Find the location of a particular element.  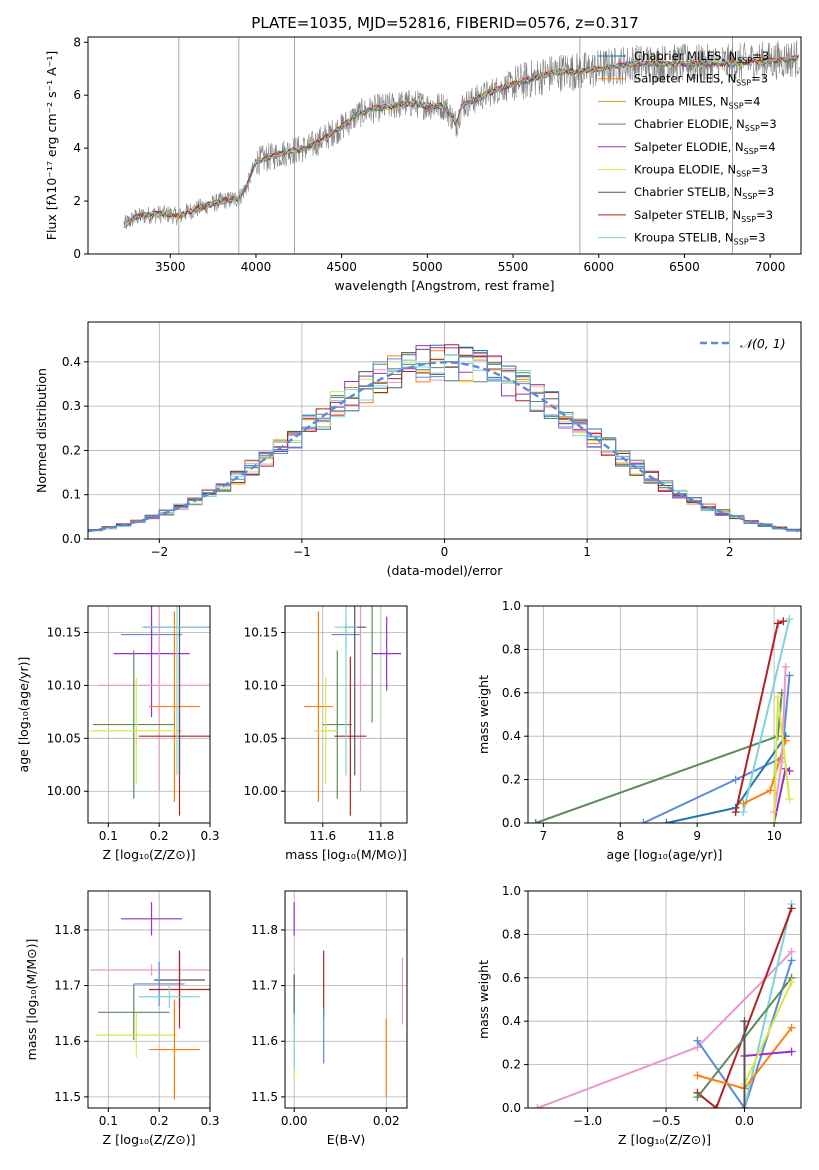

y-tick-label: 8 is located at coordinates (77, 42).